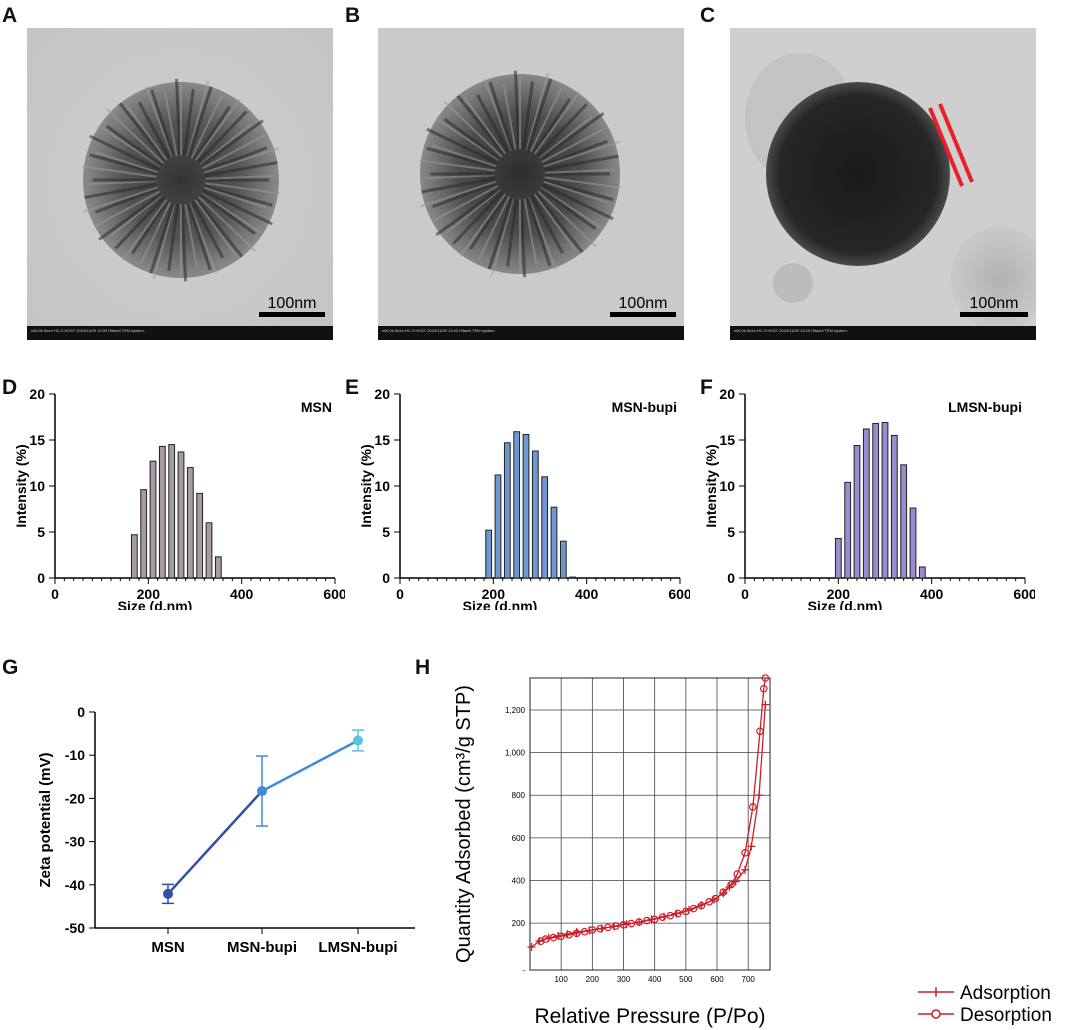 The height and width of the screenshot is (1030, 1065). I want to click on panel-label-b: B, so click(353, 15).